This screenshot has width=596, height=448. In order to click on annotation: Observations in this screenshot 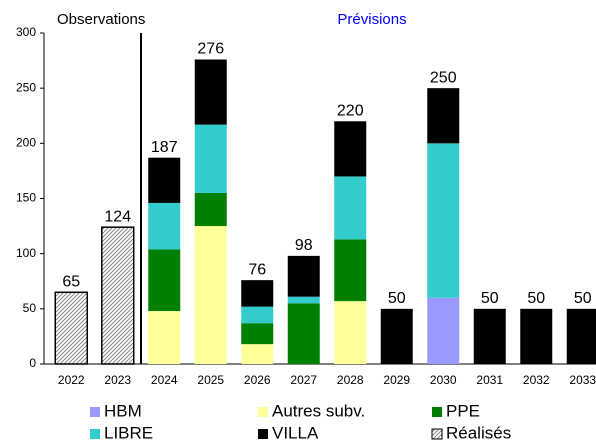, I will do `click(101, 19)`.